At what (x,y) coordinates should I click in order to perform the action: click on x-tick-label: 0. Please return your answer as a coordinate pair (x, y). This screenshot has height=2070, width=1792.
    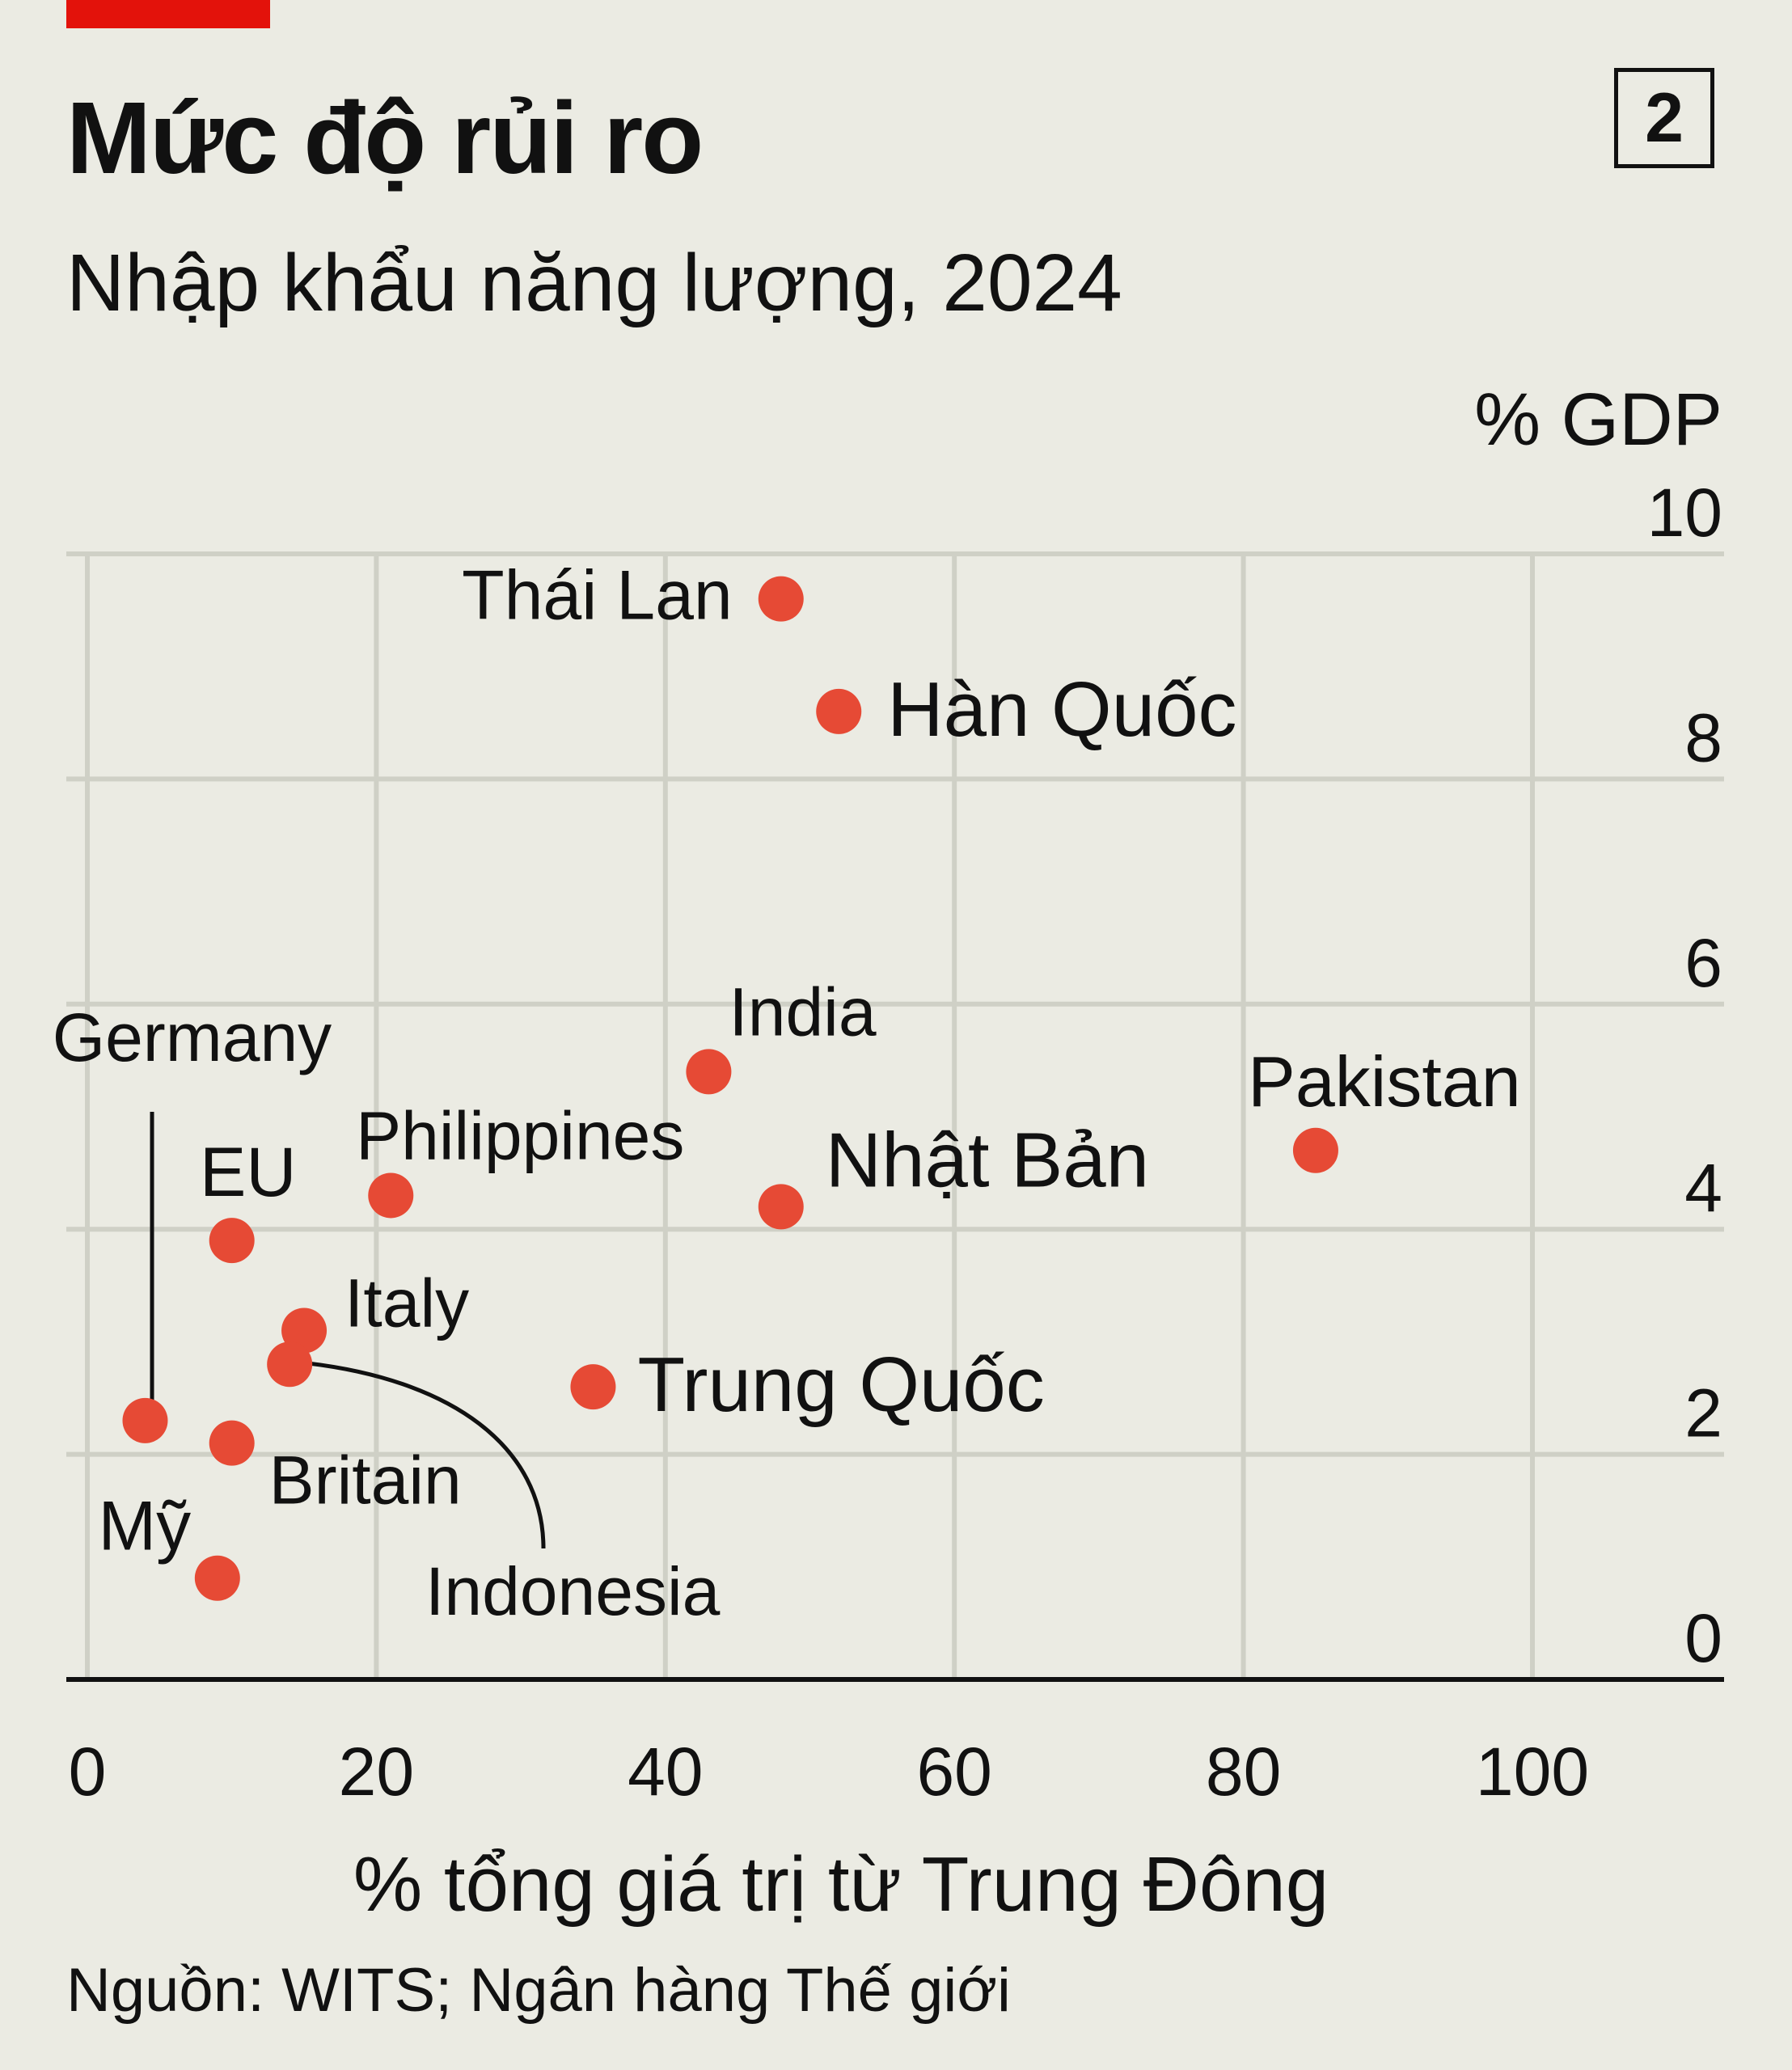
    Looking at the image, I should click on (88, 1772).